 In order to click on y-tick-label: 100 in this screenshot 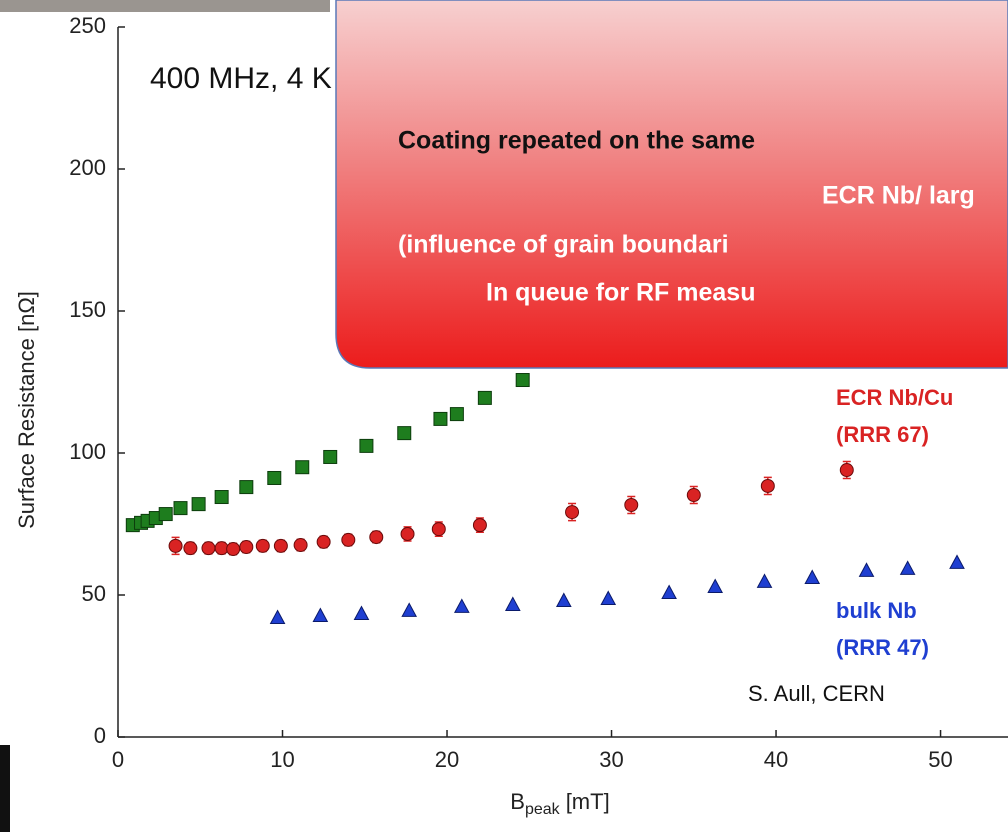, I will do `click(87, 451)`.